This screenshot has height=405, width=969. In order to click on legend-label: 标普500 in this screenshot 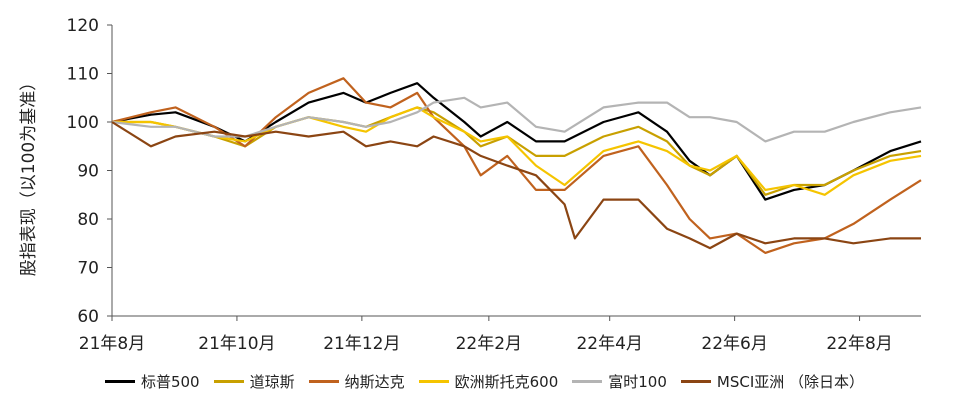, I will do `click(170, 381)`.